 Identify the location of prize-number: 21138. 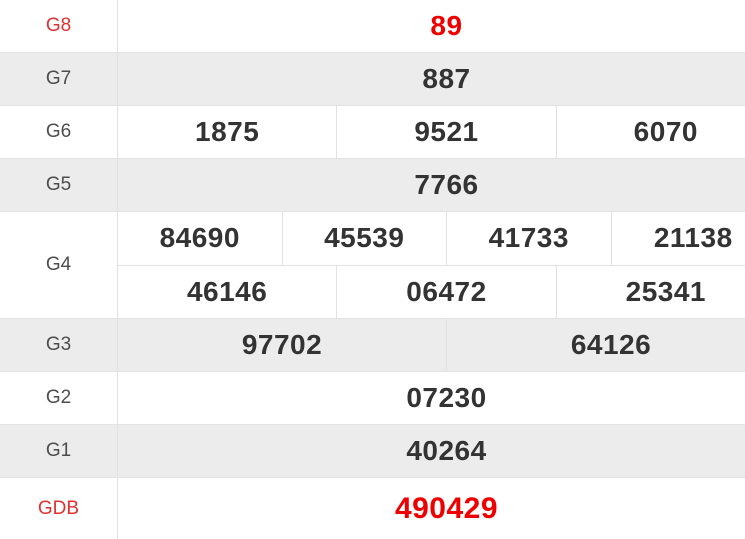
(677, 238).